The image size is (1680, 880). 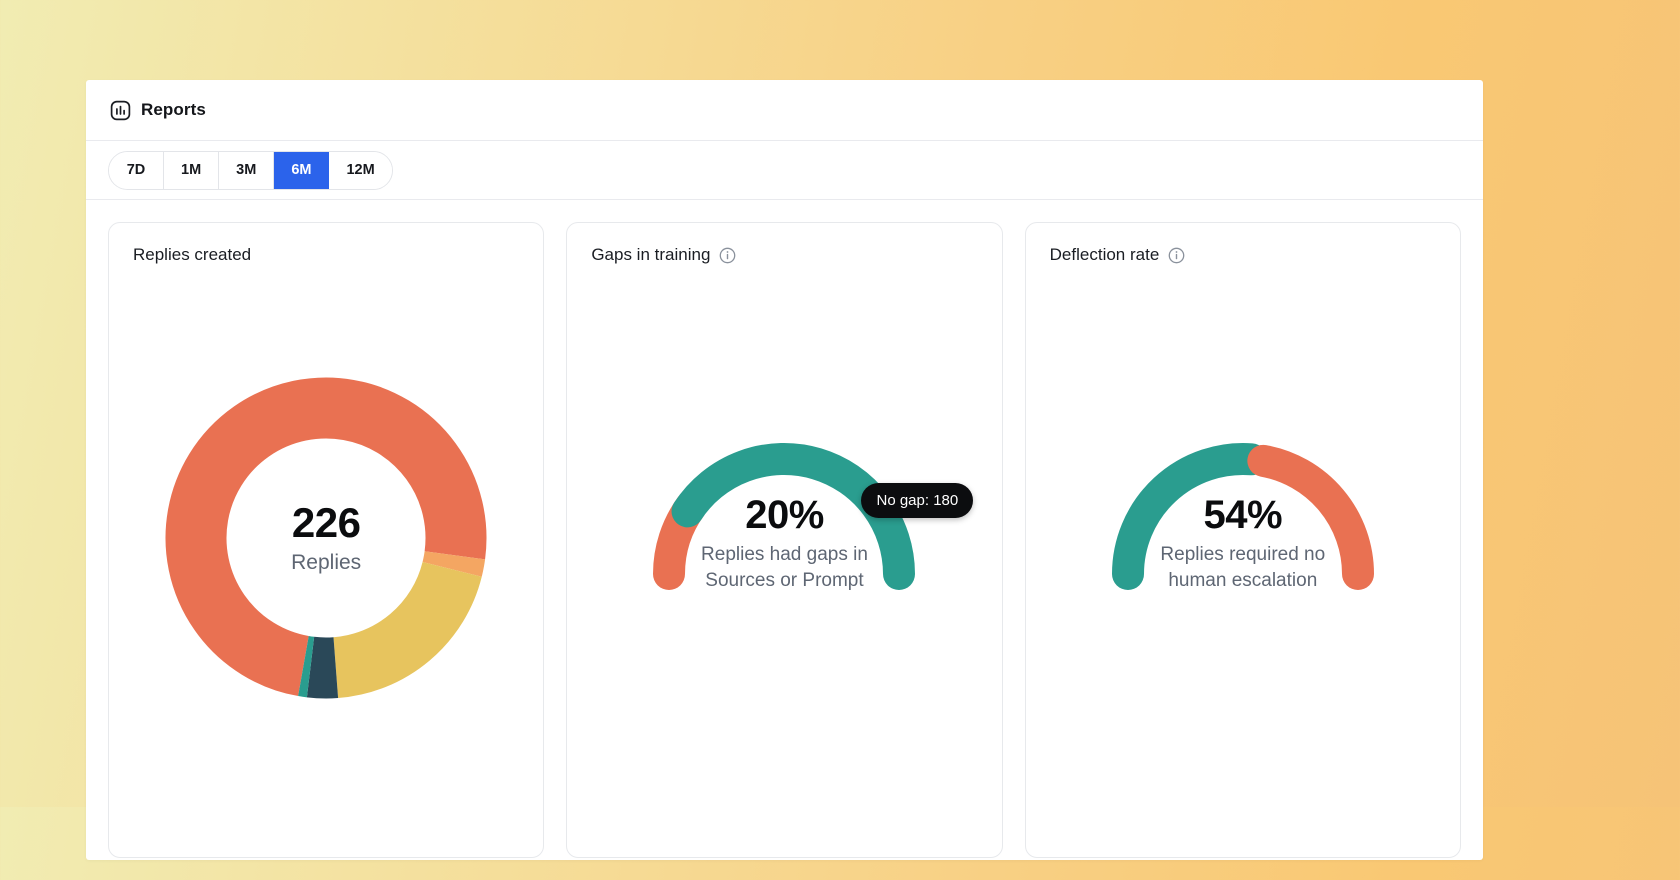 What do you see at coordinates (247, 170) in the screenshot?
I see `tab-3m: 3M` at bounding box center [247, 170].